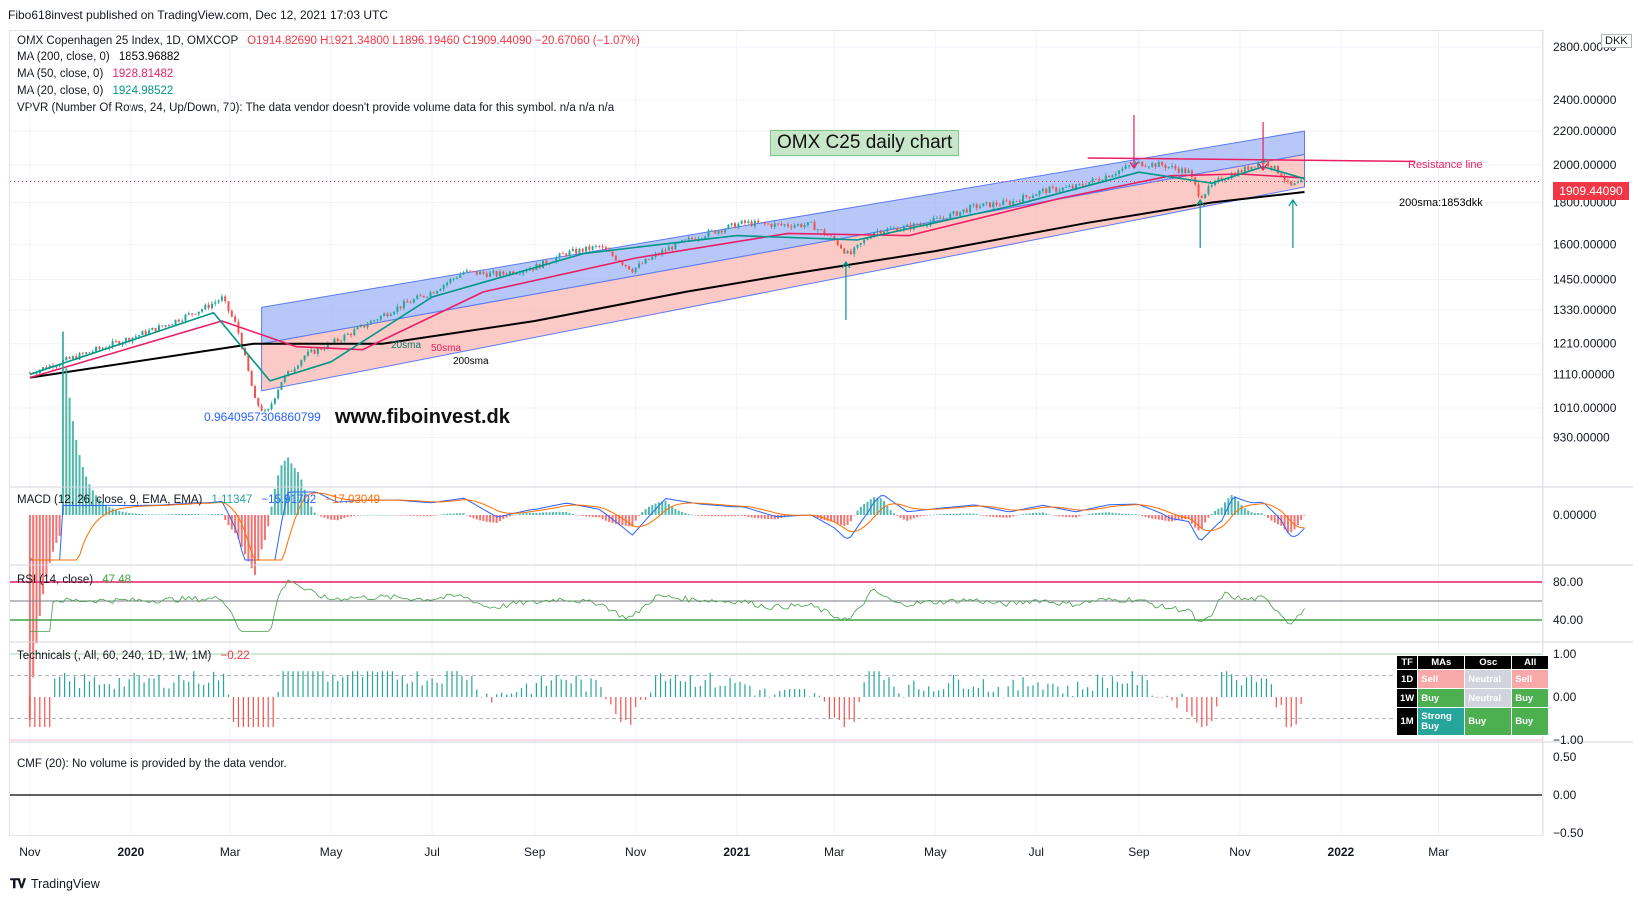 The width and height of the screenshot is (1633, 902). I want to click on time-tick-label: Mar, so click(834, 852).